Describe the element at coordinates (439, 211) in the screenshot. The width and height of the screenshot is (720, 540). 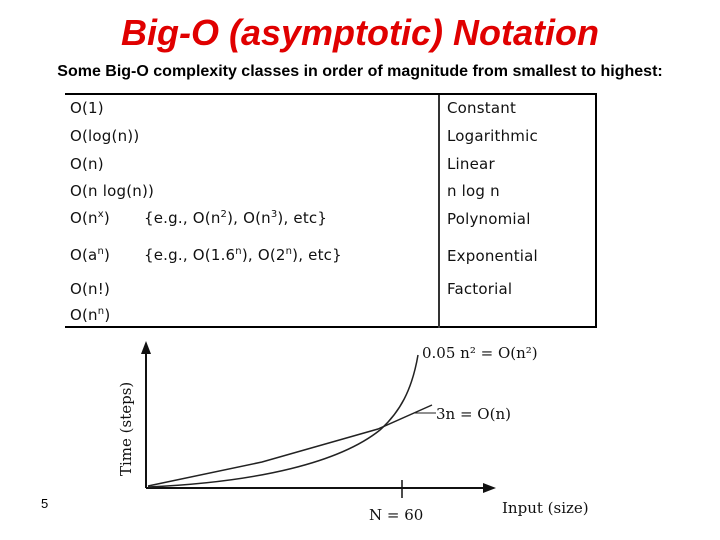
I see `table-column-divider` at that location.